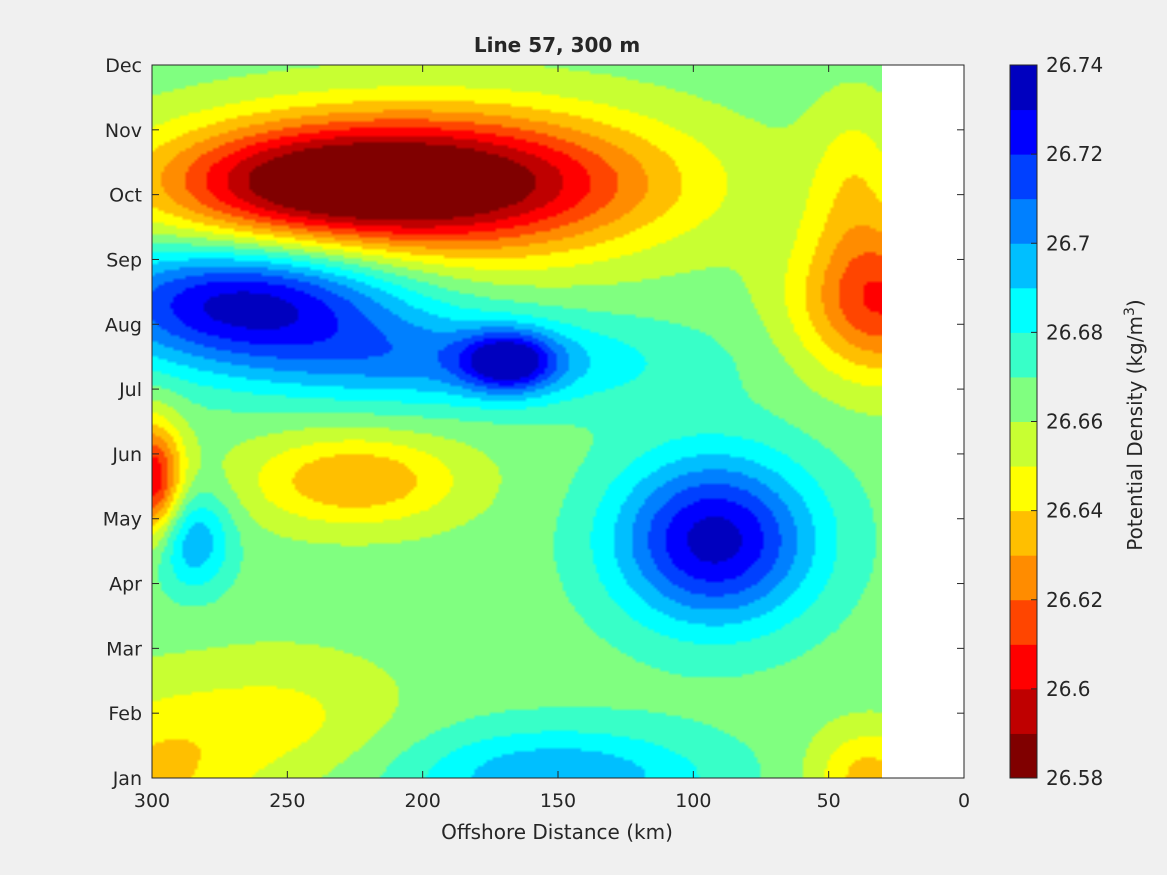 This screenshot has height=875, width=1167. Describe the element at coordinates (130, 390) in the screenshot. I see `y-tick-label: Jul` at that location.